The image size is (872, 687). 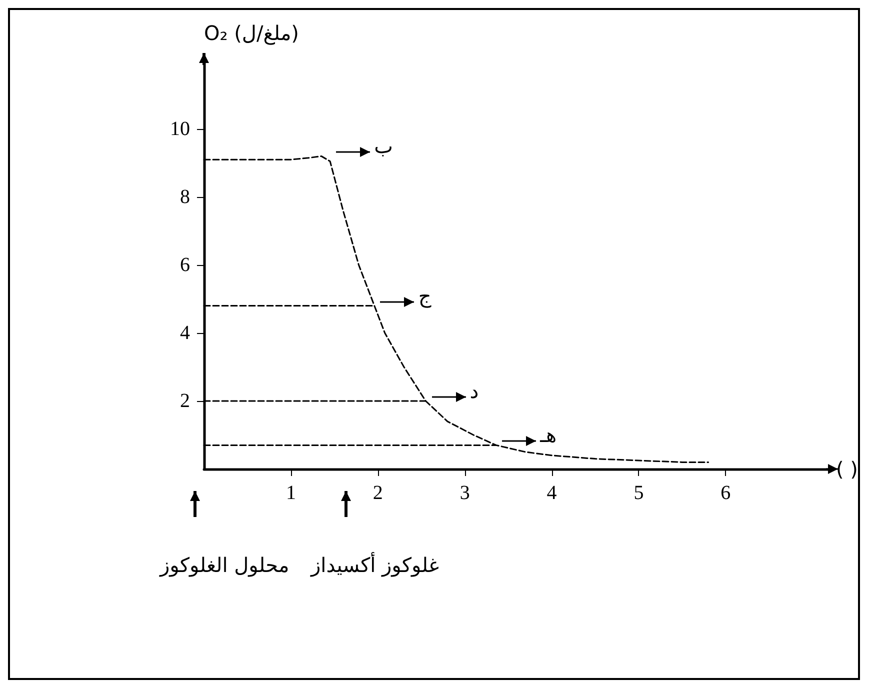 I want to click on annotation: هـ, so click(x=548, y=435).